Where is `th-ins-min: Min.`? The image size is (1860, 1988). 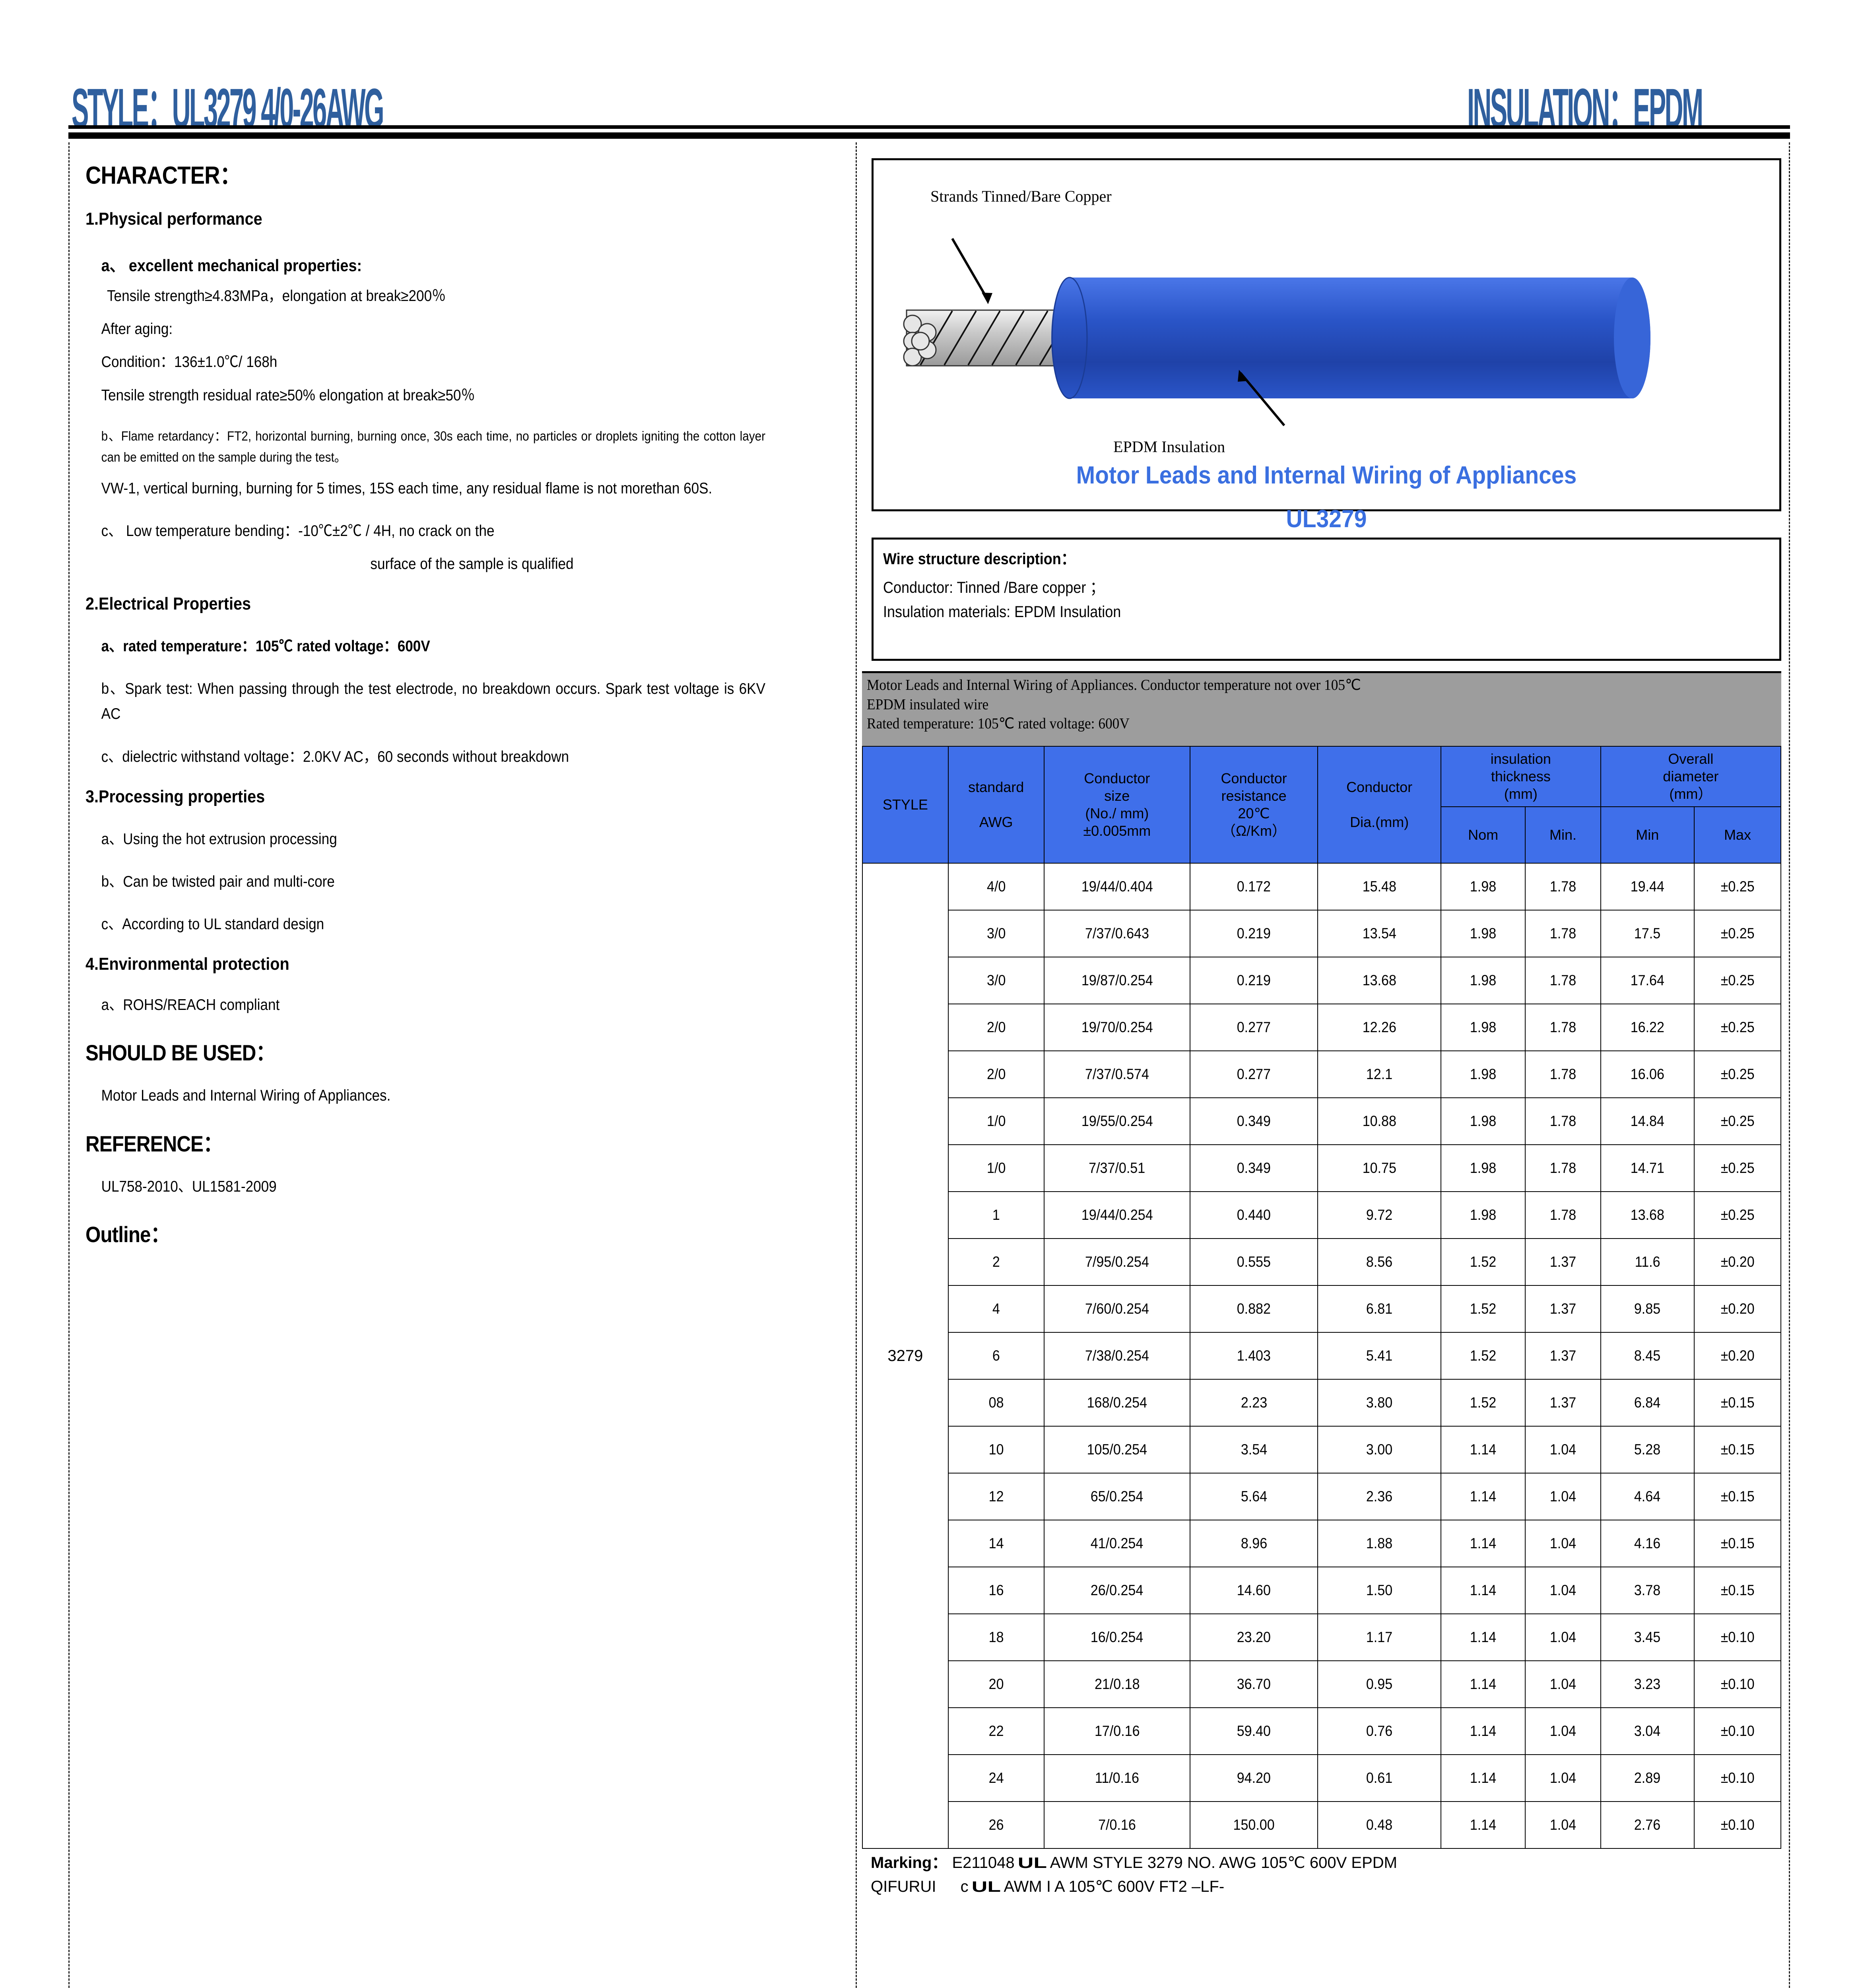
th-ins-min: Min. is located at coordinates (1563, 835).